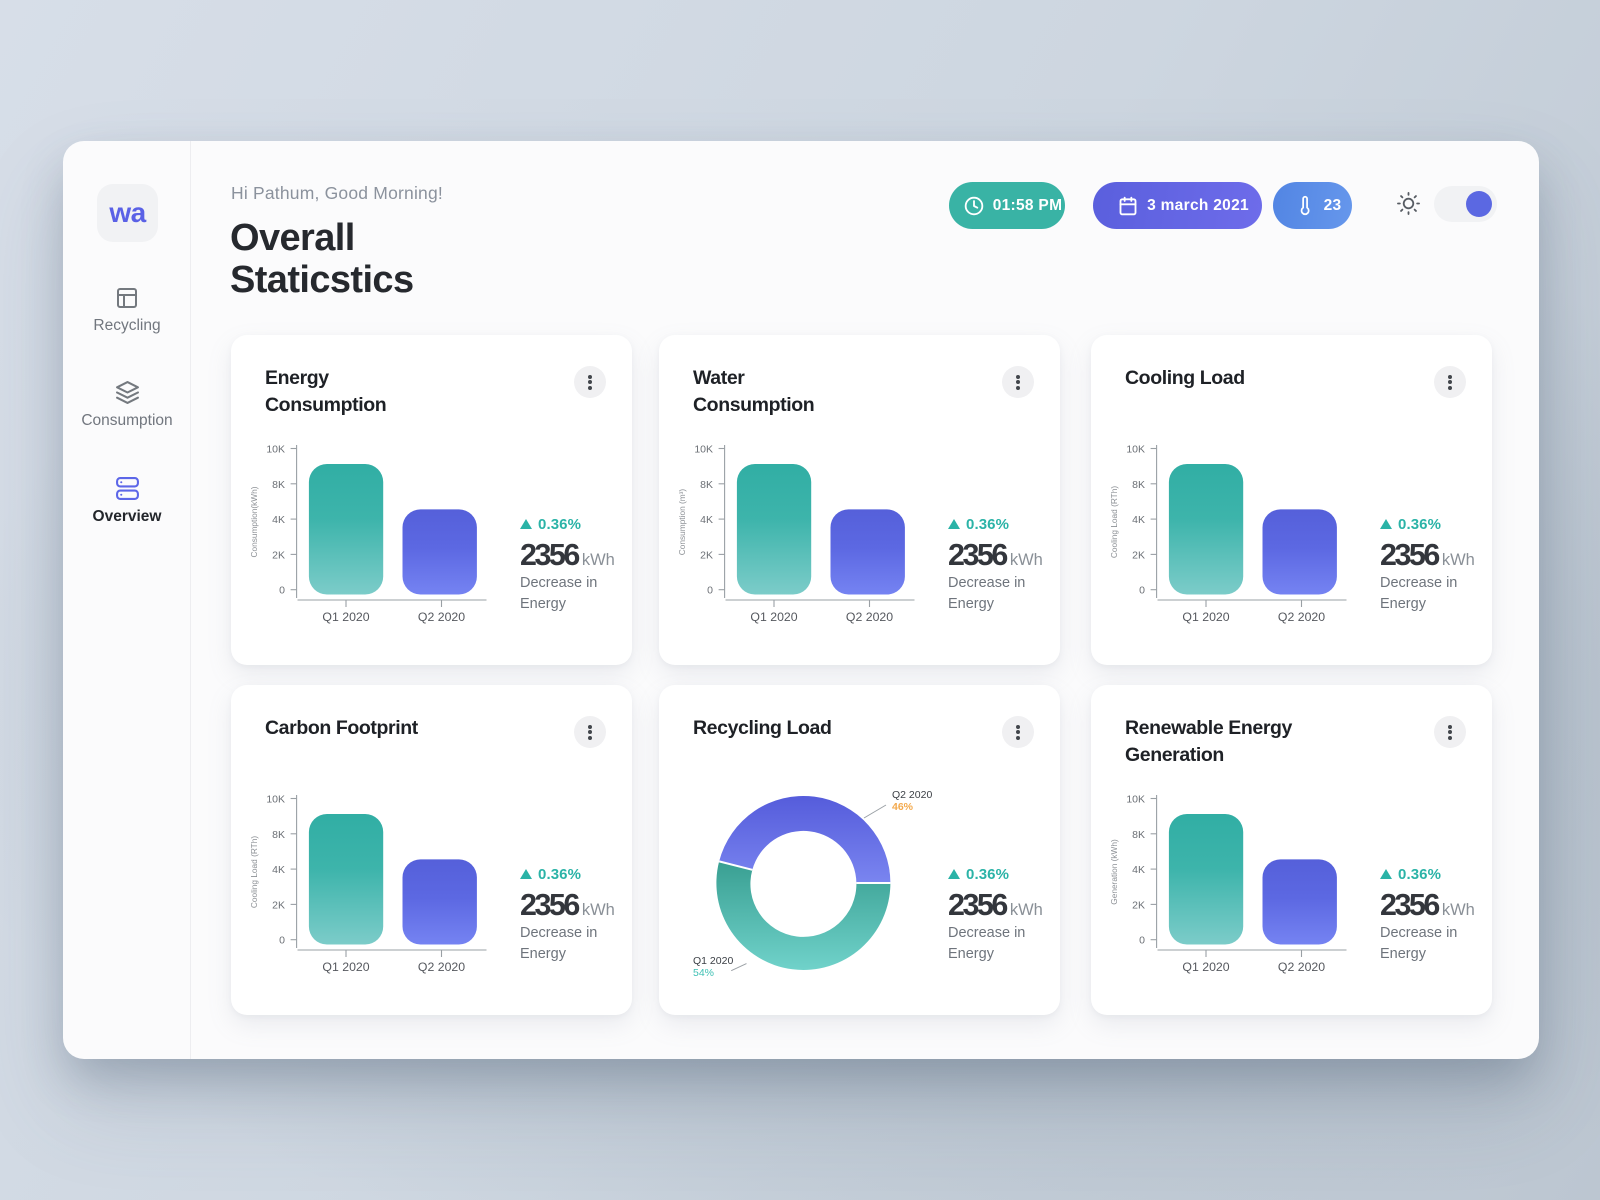 Image resolution: width=1600 pixels, height=1200 pixels. Describe the element at coordinates (1115, 872) in the screenshot. I see `svg-text: Generation (kWh)` at that location.